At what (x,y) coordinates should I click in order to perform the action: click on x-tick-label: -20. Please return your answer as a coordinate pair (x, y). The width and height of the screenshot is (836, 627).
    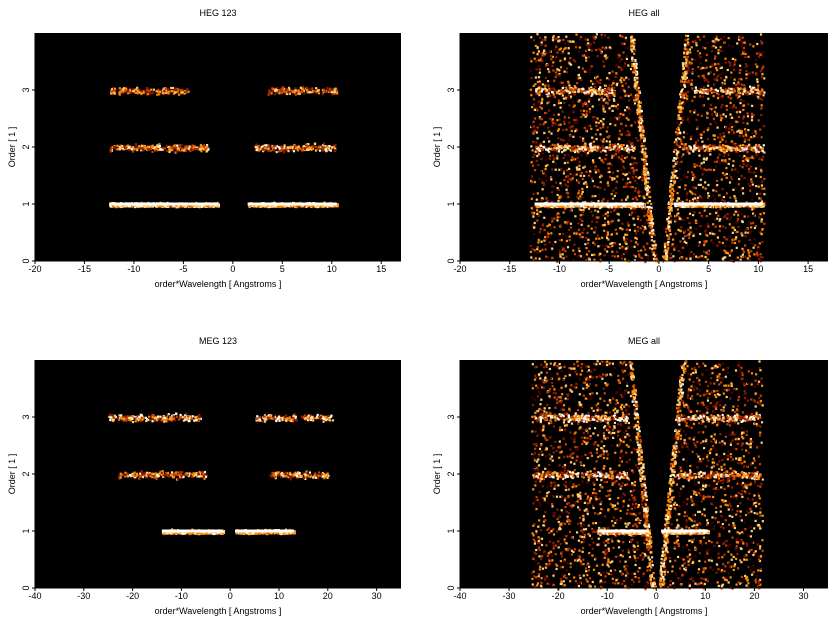
    Looking at the image, I should click on (34, 269).